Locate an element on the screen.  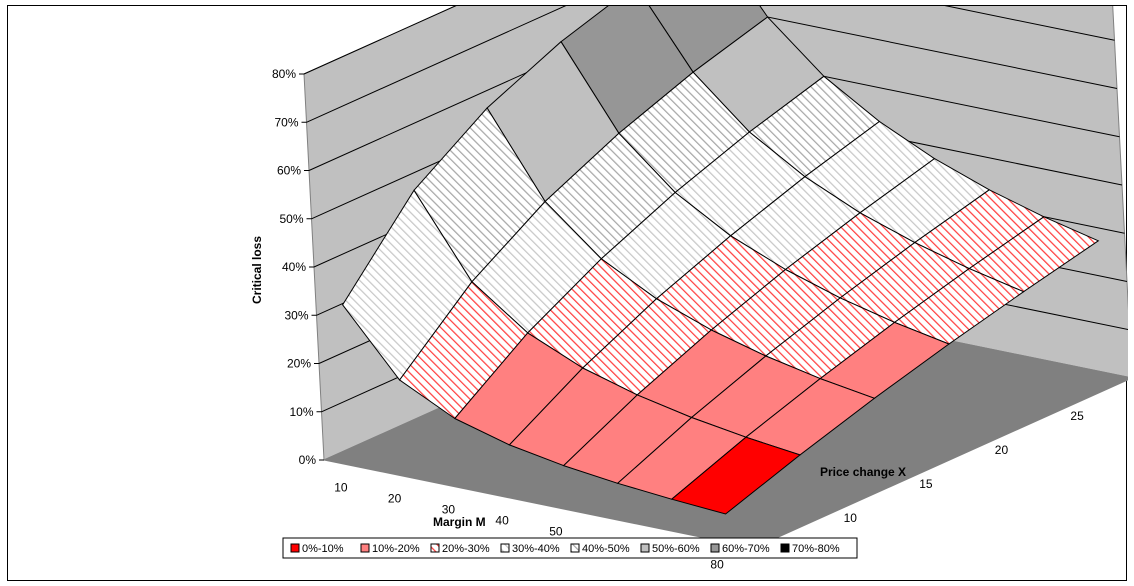
legend-label: 0%-10% is located at coordinates (323, 549).